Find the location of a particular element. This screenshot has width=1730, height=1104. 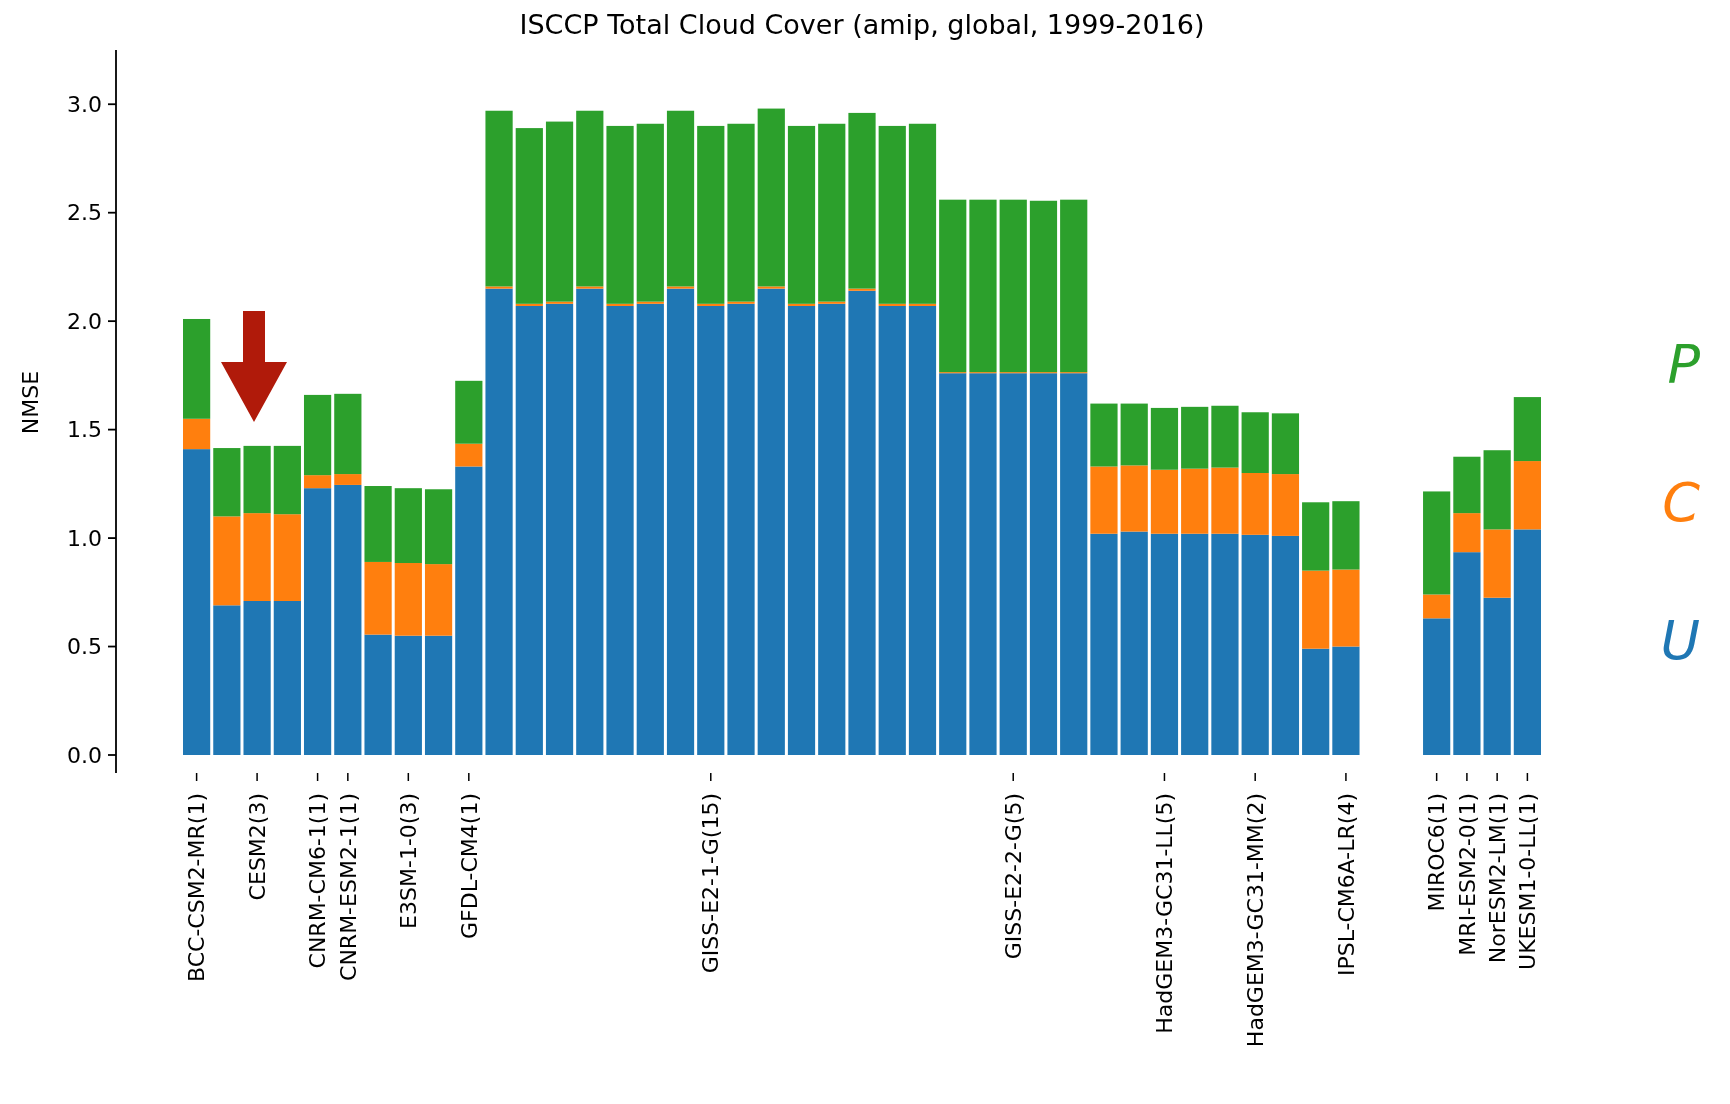

x-tick-label: GISS-E2-1-G(15) is located at coordinates (711, 883).